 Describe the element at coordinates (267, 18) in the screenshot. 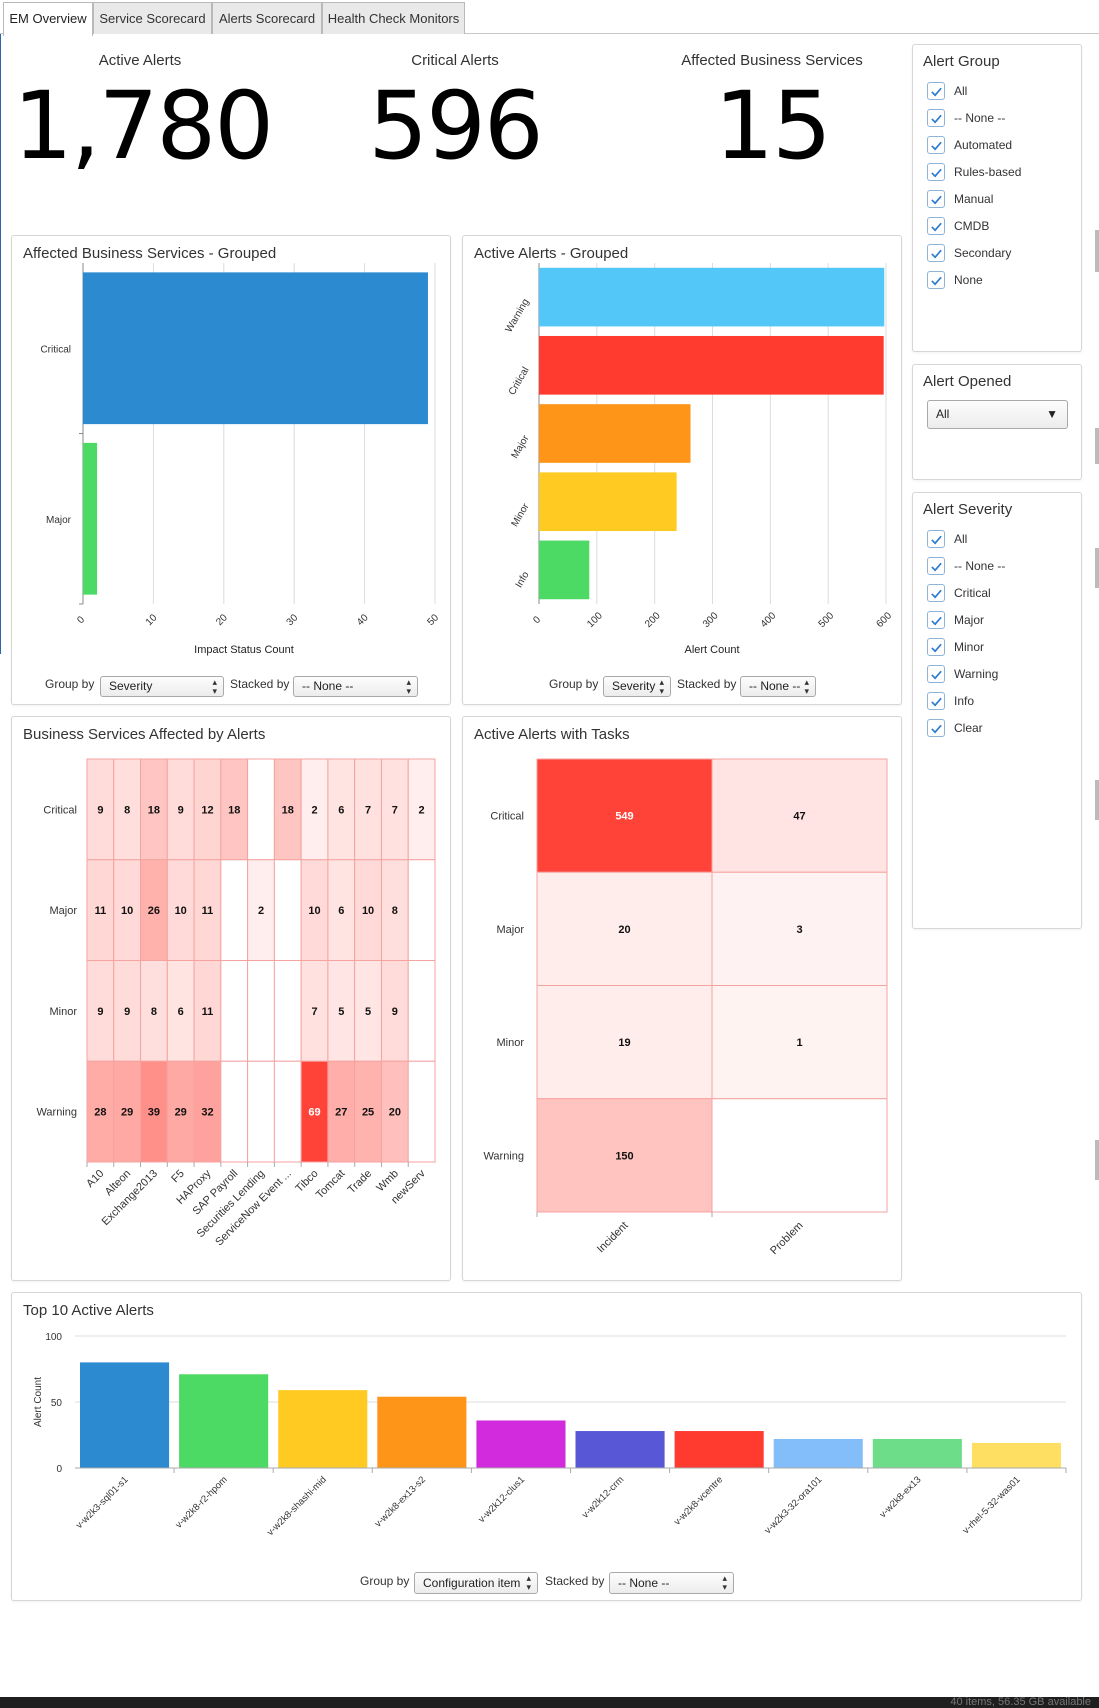

I see `tab-alerts-scorecard: Alerts Scorecard` at that location.